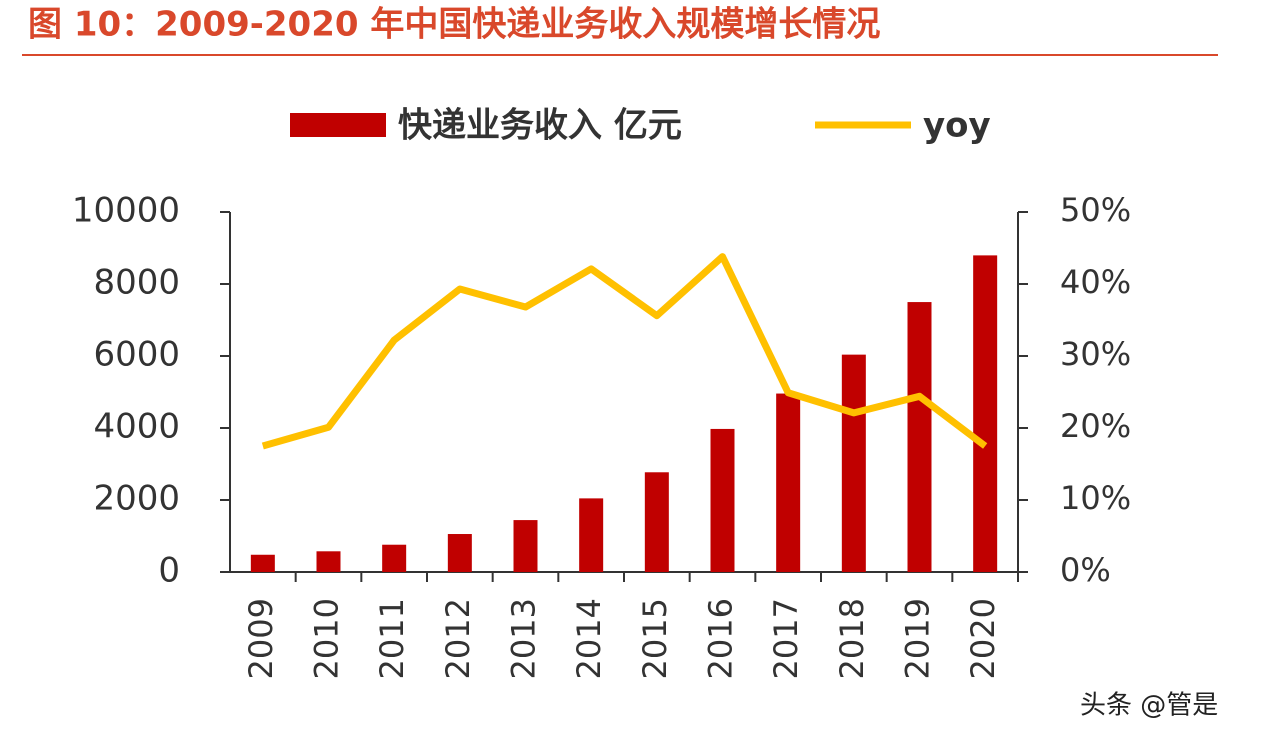  I want to click on y-tick-label: 6000, so click(136, 355).